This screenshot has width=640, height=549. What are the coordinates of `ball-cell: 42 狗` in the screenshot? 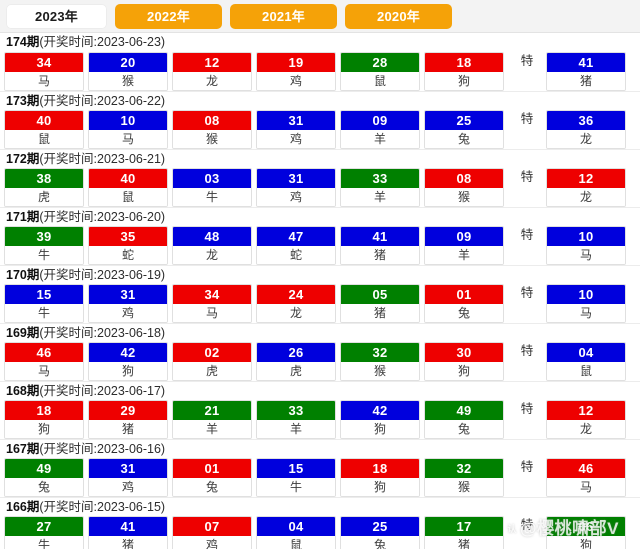 It's located at (380, 419).